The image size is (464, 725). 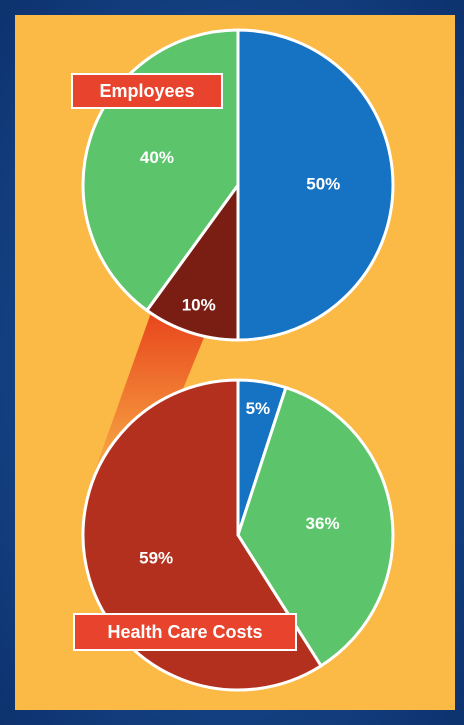 I want to click on title-box: Employees, so click(x=147, y=91).